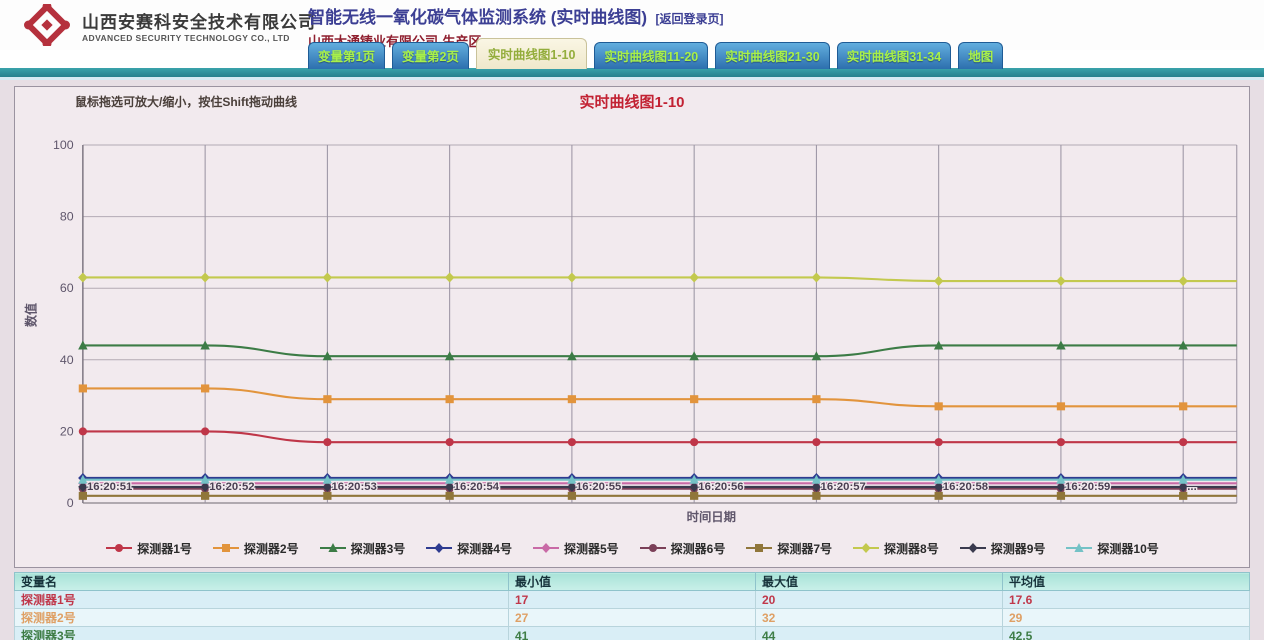 This screenshot has height=640, width=1264. I want to click on company-logo-icon, so click(47, 25).